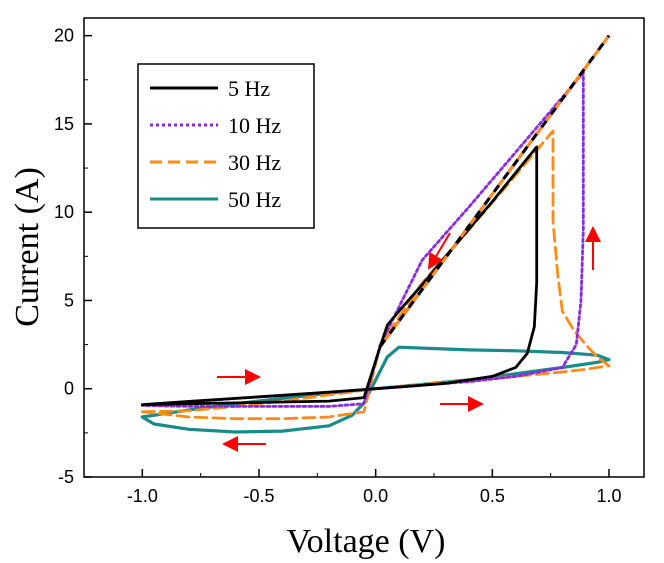 The height and width of the screenshot is (563, 664). I want to click on legend-label: 30 Hz, so click(254, 162).